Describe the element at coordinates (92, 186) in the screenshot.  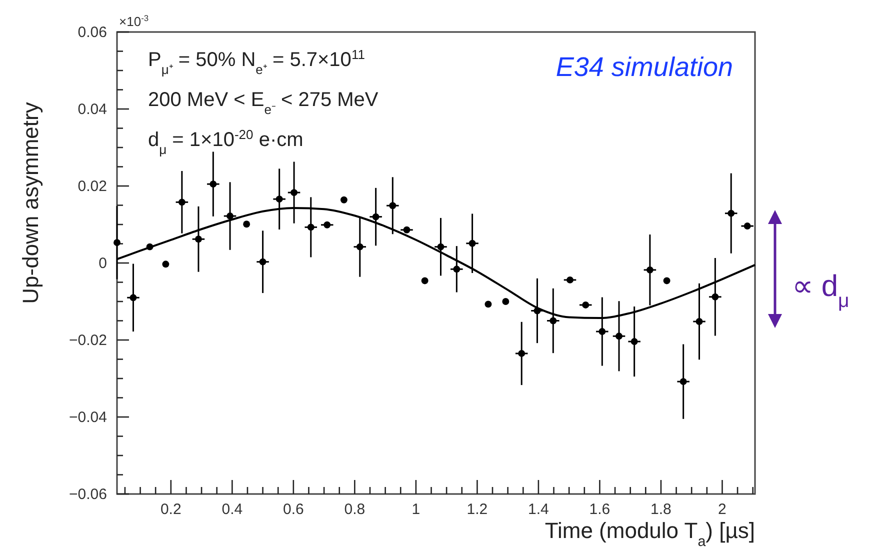
I see `y-tick-label: 0.02` at that location.